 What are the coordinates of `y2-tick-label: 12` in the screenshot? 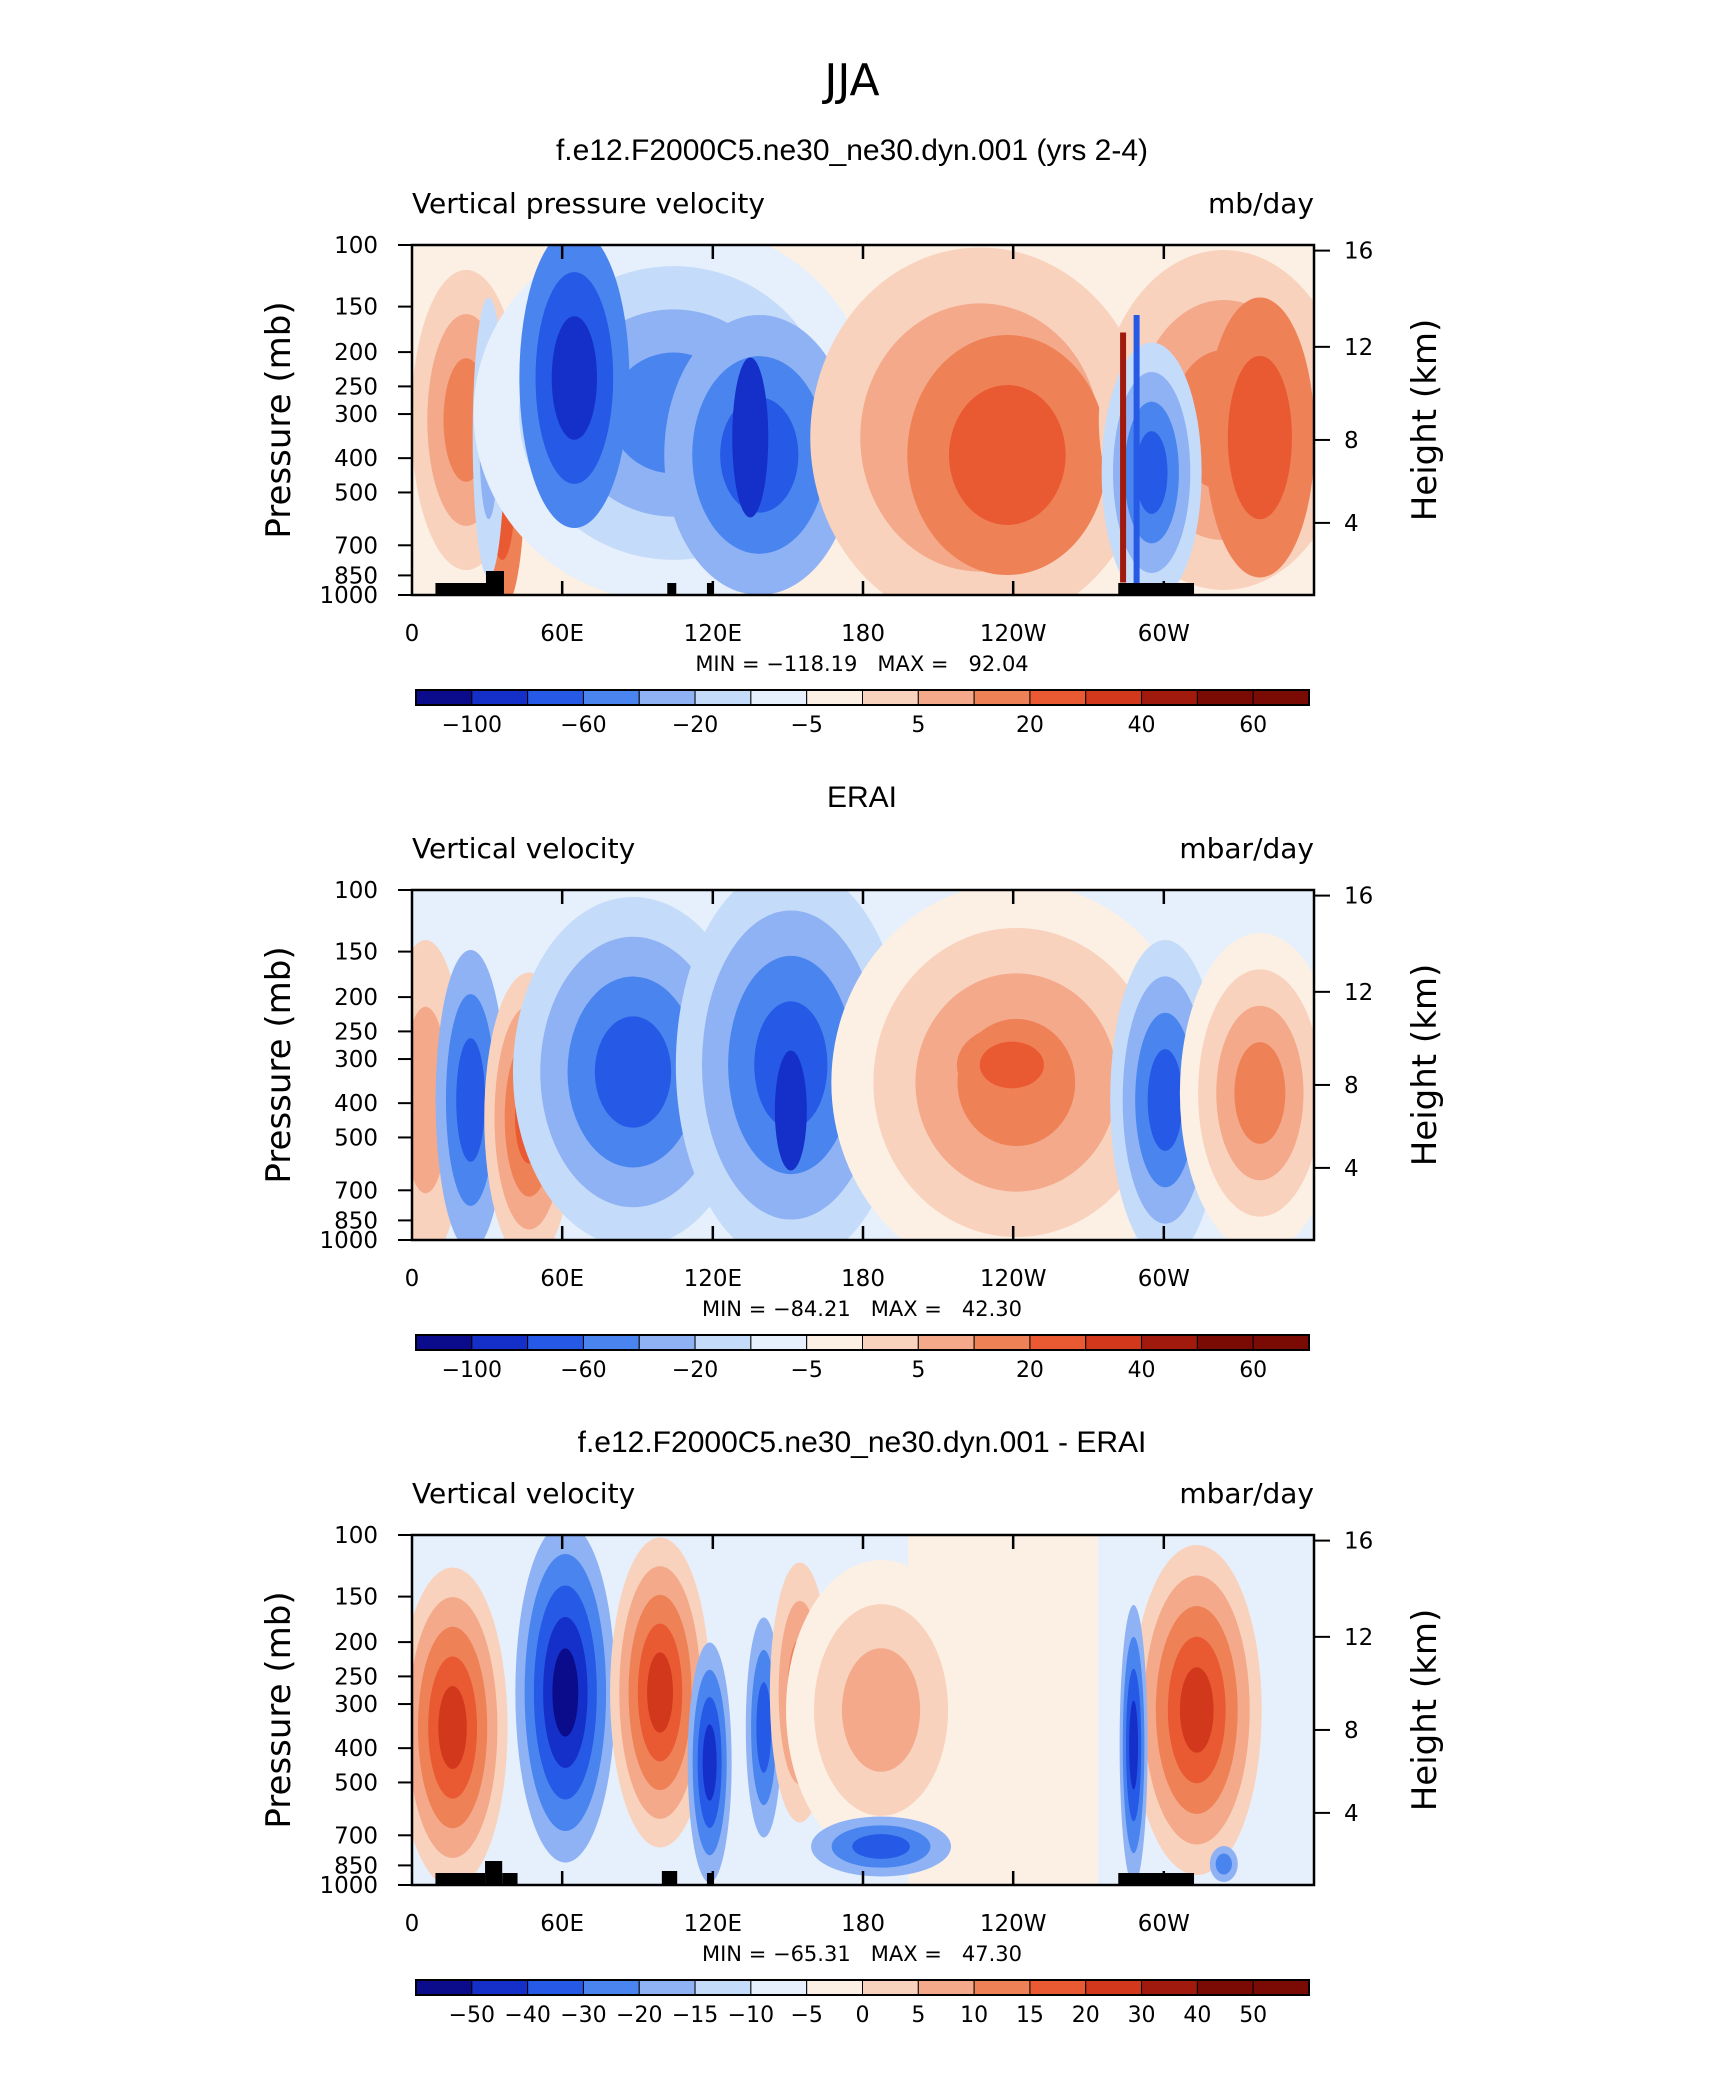 It's located at (1358, 348).